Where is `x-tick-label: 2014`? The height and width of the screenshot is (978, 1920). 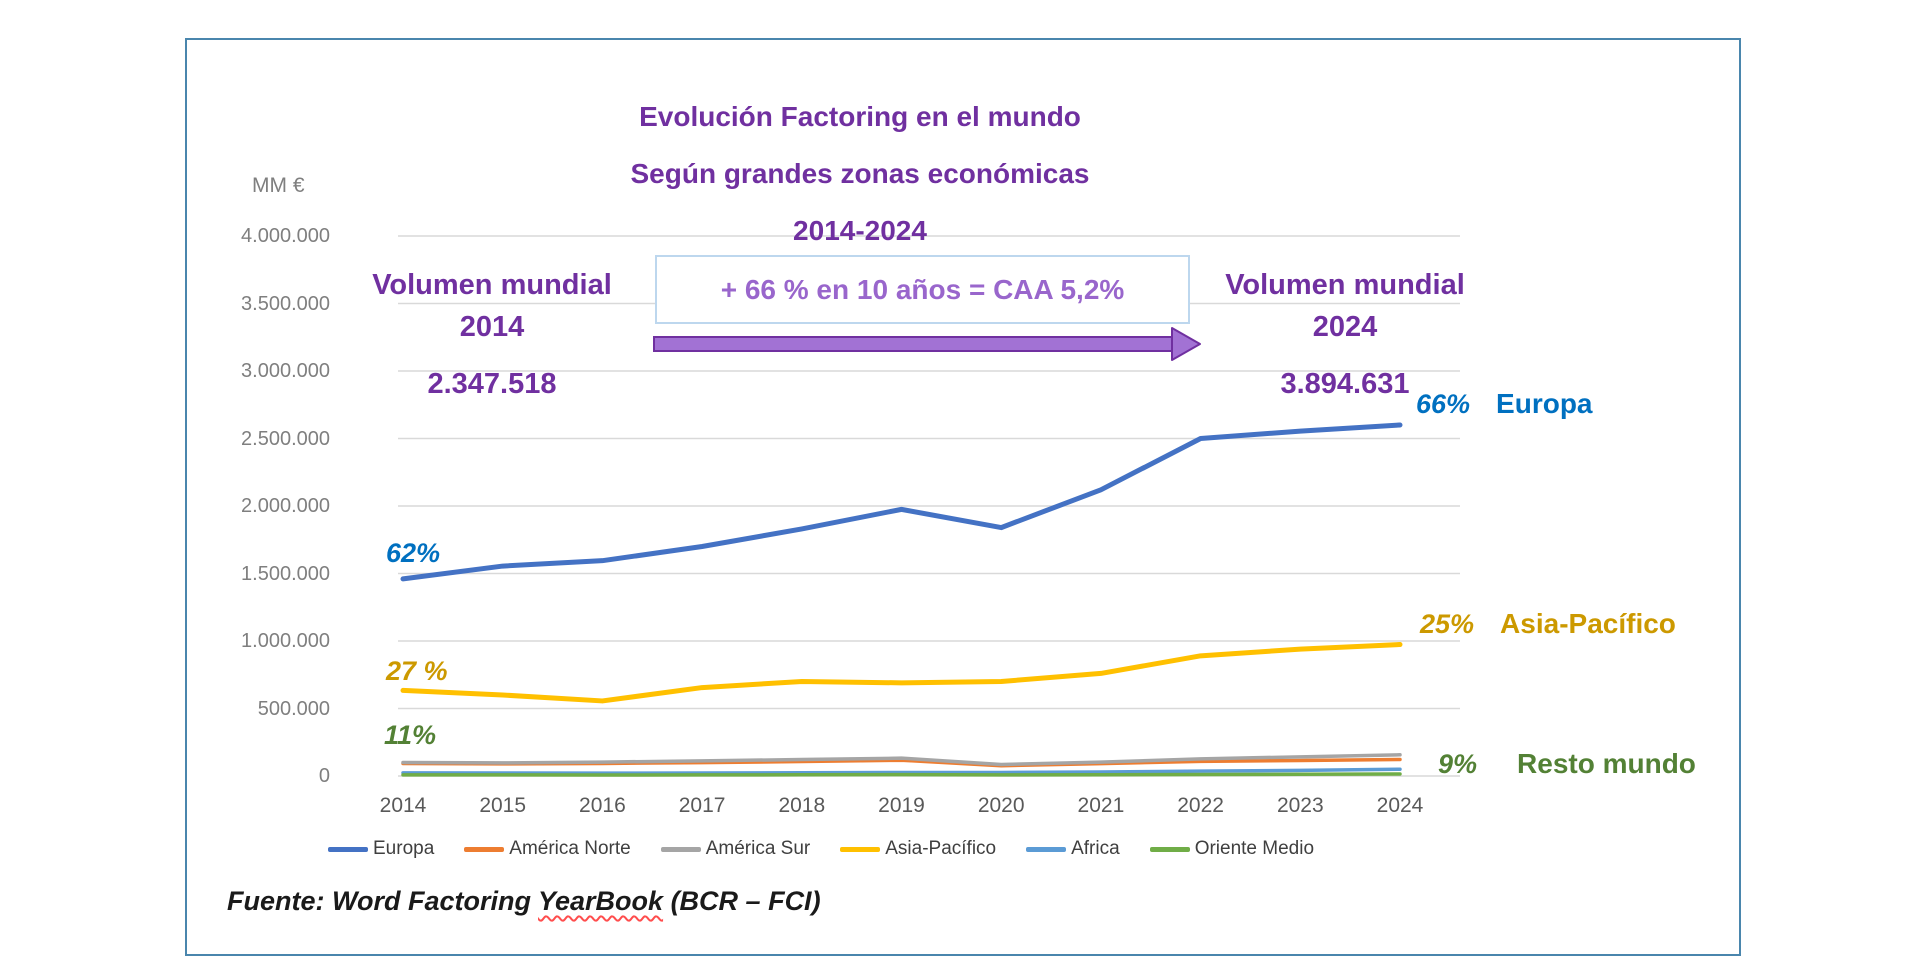 x-tick-label: 2014 is located at coordinates (403, 805).